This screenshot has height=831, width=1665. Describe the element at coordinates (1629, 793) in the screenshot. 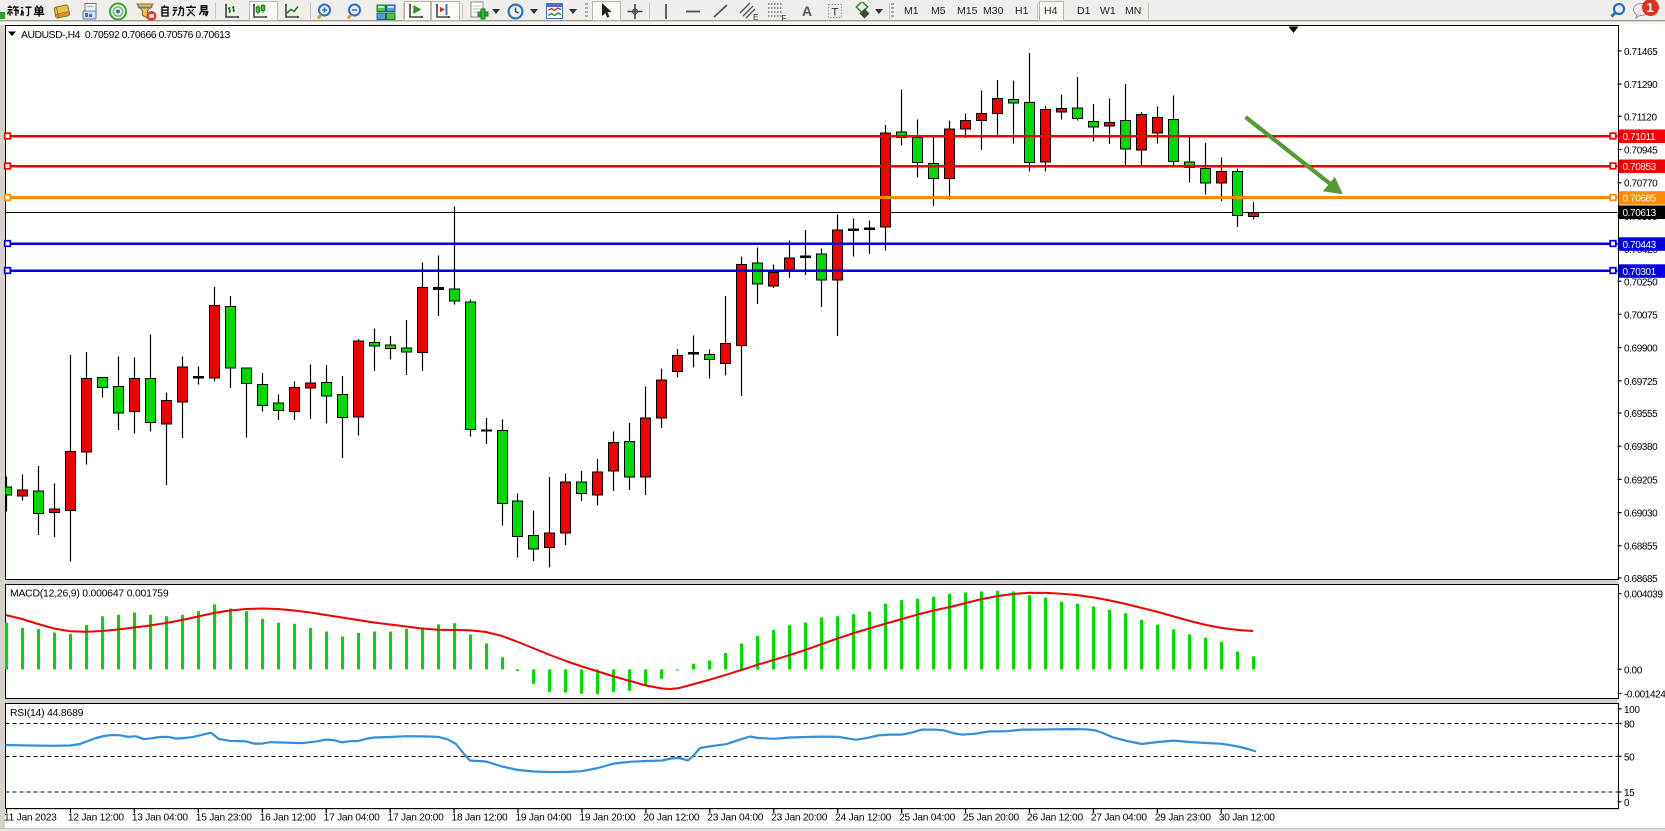

I see `svg-text: 15` at that location.